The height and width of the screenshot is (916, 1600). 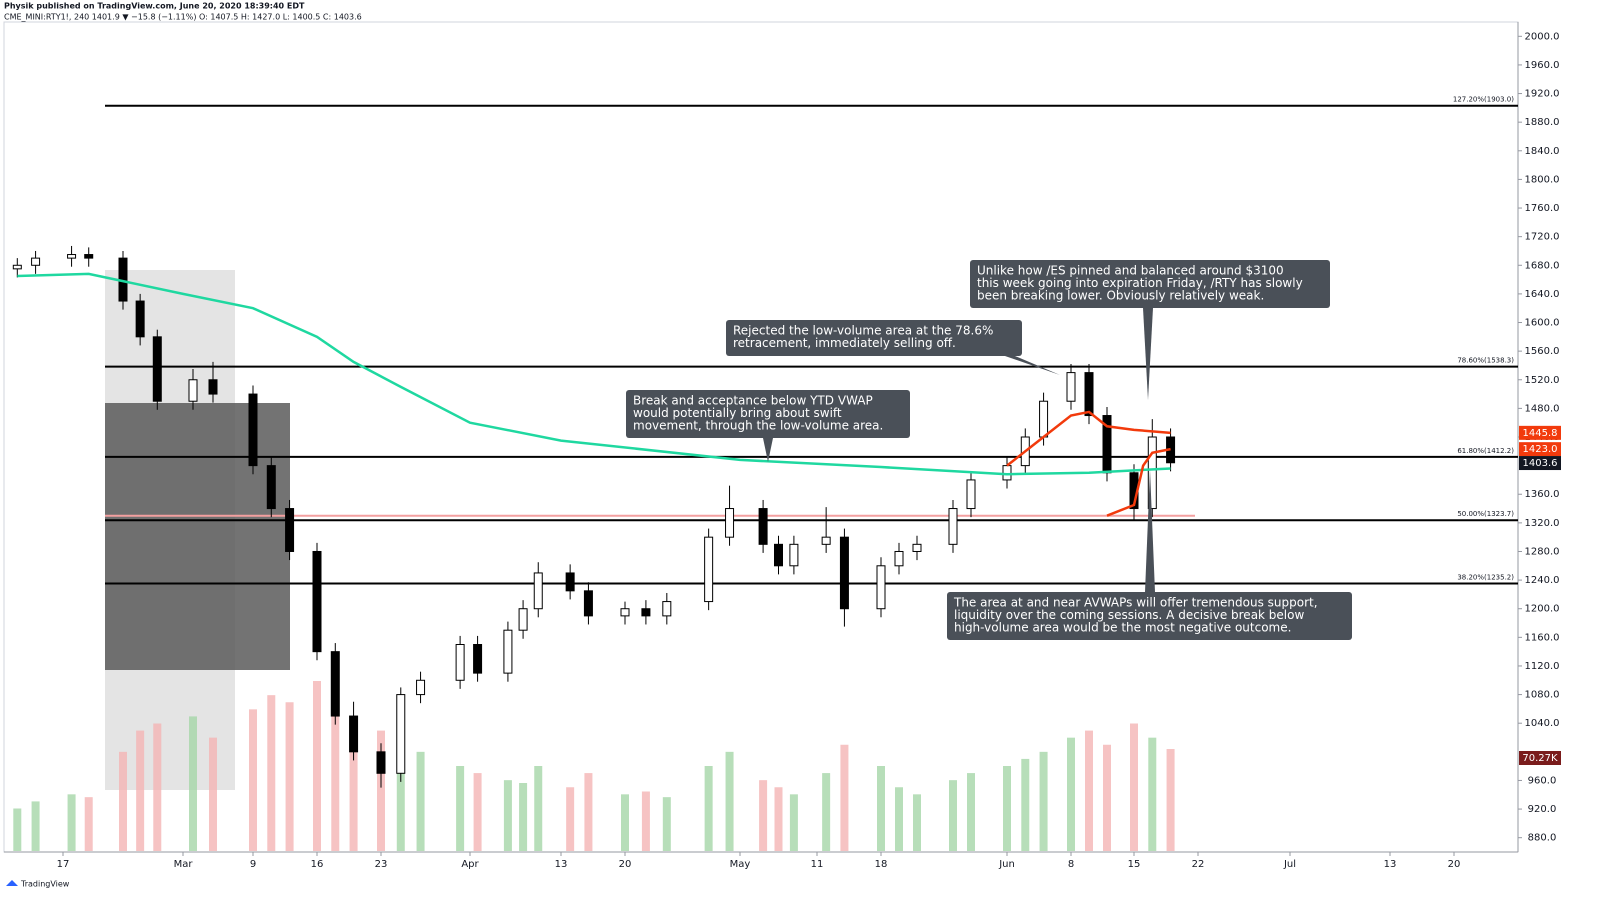 I want to click on y-tick-label: 1320.0, so click(x=1542, y=523).